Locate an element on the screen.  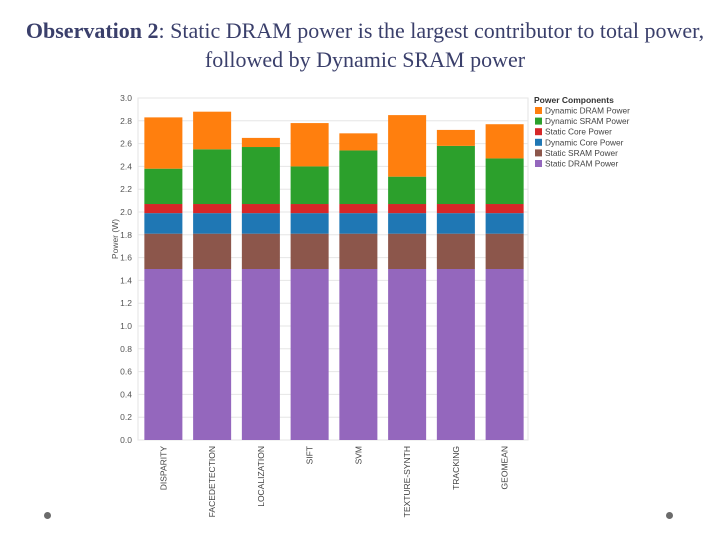
y-tick-label: 1.8 is located at coordinates (126, 235).